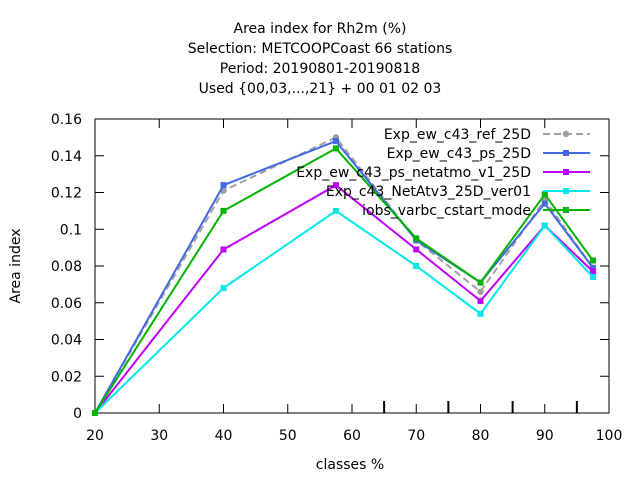 The height and width of the screenshot is (480, 640). What do you see at coordinates (16, 266) in the screenshot?
I see `y-axis-label: Area index` at bounding box center [16, 266].